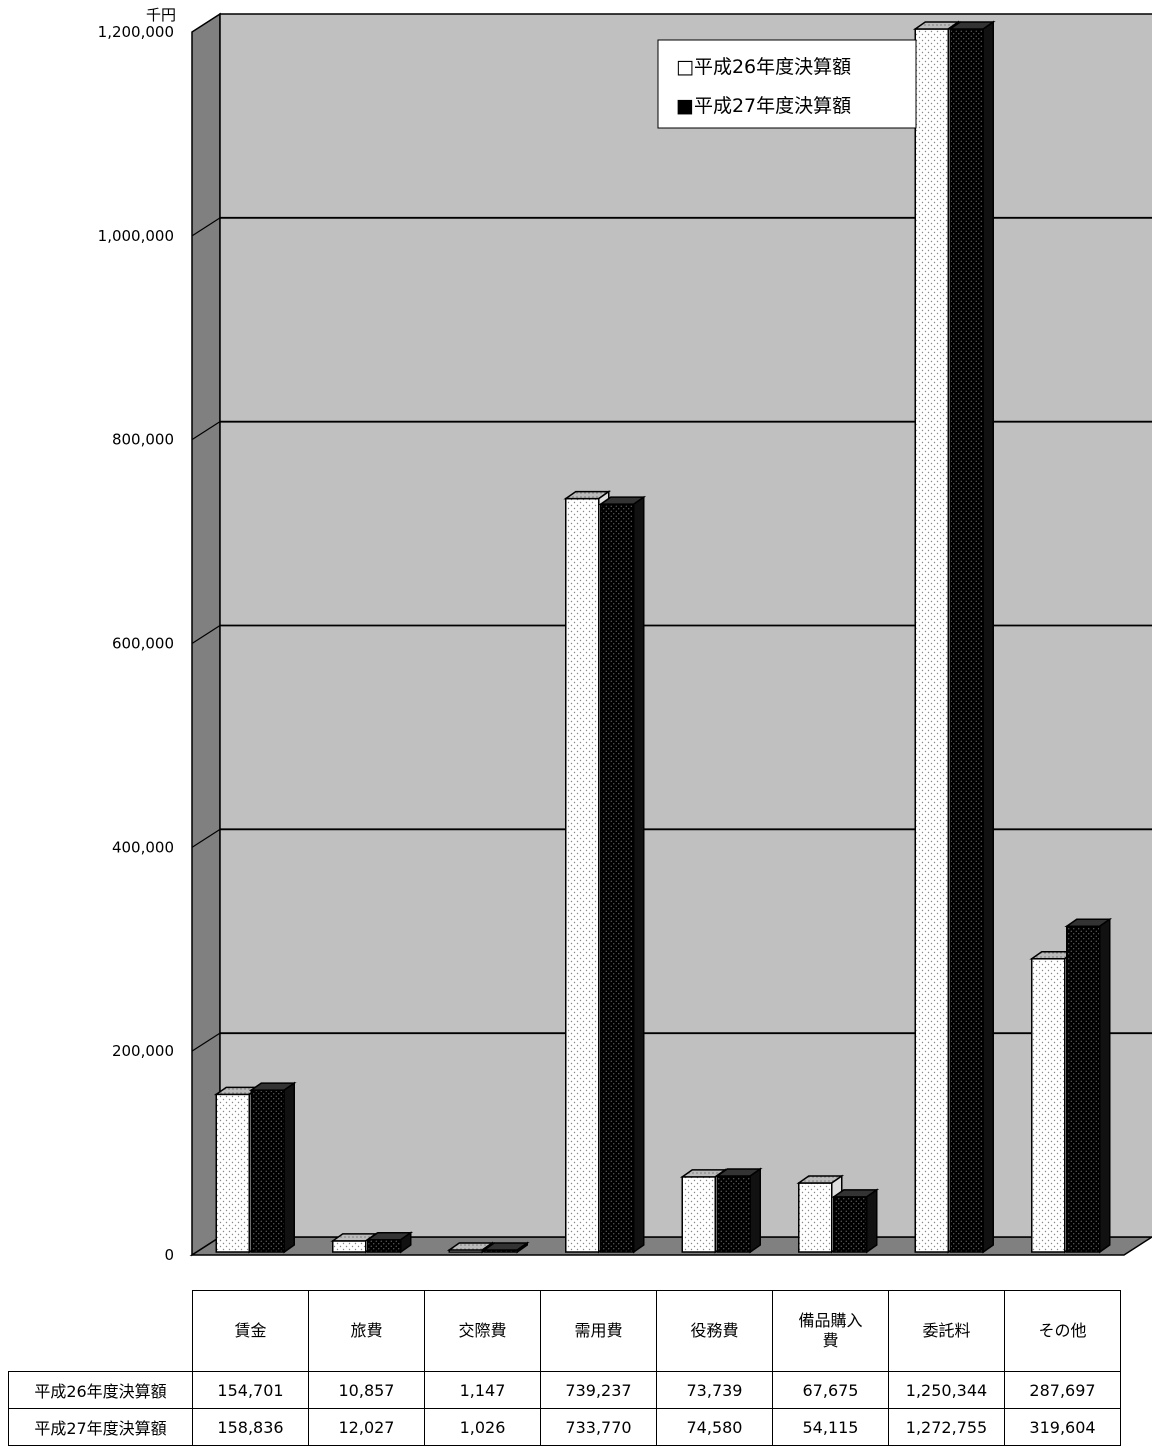 The height and width of the screenshot is (1446, 1152). What do you see at coordinates (250, 1427) in the screenshot?
I see `data-label: 158,836` at bounding box center [250, 1427].